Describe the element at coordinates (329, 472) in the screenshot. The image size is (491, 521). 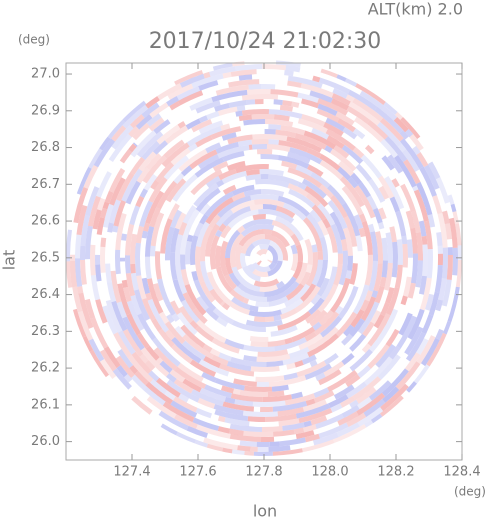
I see `x-tick-label: 128.0` at that location.